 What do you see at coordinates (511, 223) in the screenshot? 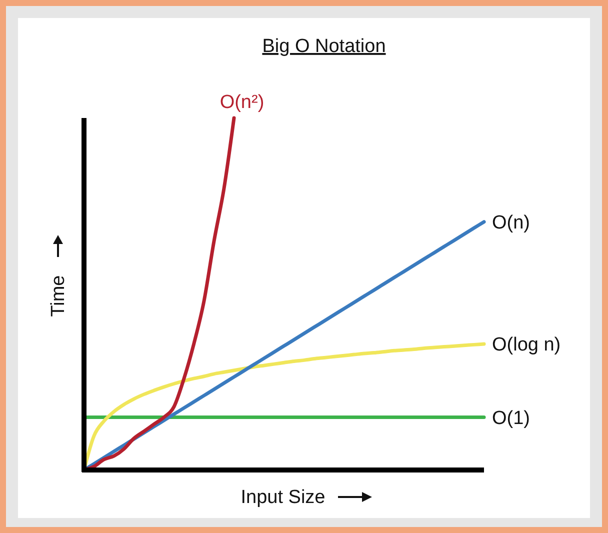
I see `series-label: O(n)` at bounding box center [511, 223].